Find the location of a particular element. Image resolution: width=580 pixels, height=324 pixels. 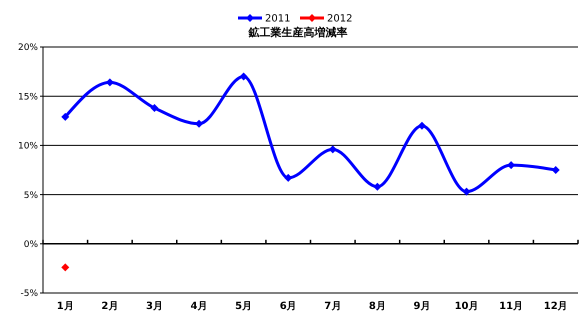

y-tick-label: 5% is located at coordinates (31, 195).